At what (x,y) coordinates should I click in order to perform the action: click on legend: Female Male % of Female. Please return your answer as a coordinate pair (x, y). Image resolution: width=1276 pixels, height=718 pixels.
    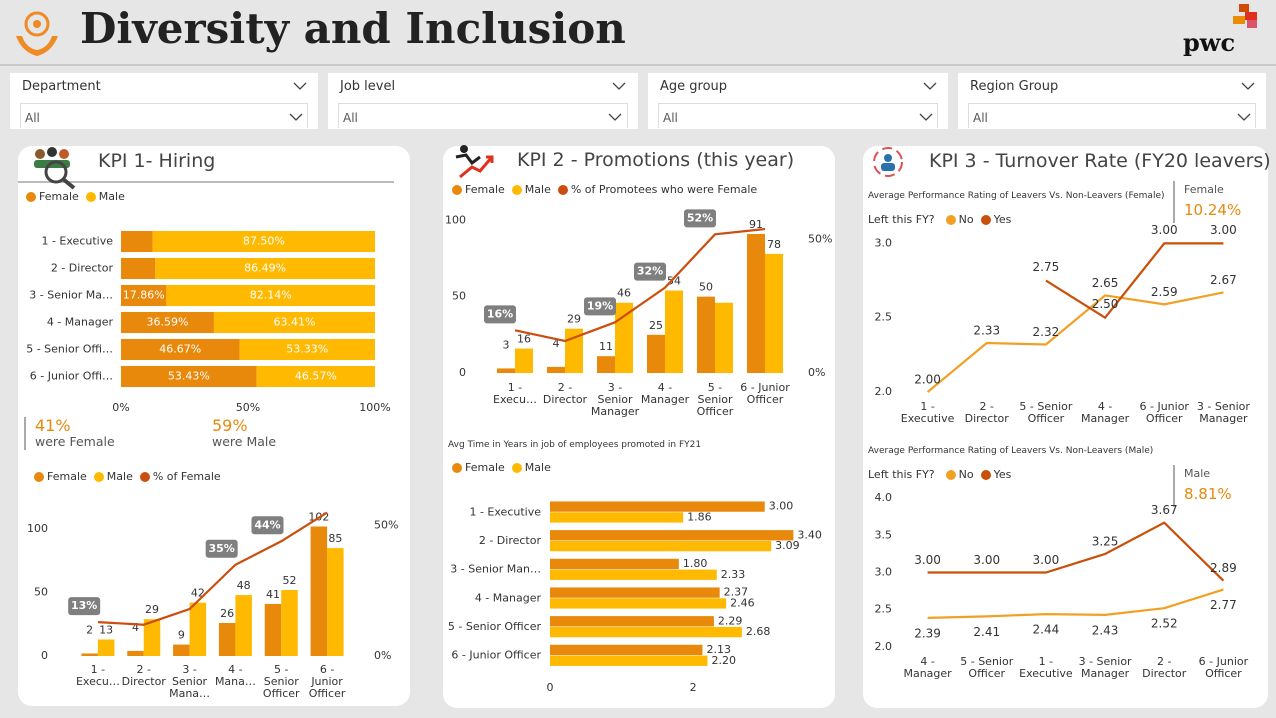
    Looking at the image, I should click on (125, 476).